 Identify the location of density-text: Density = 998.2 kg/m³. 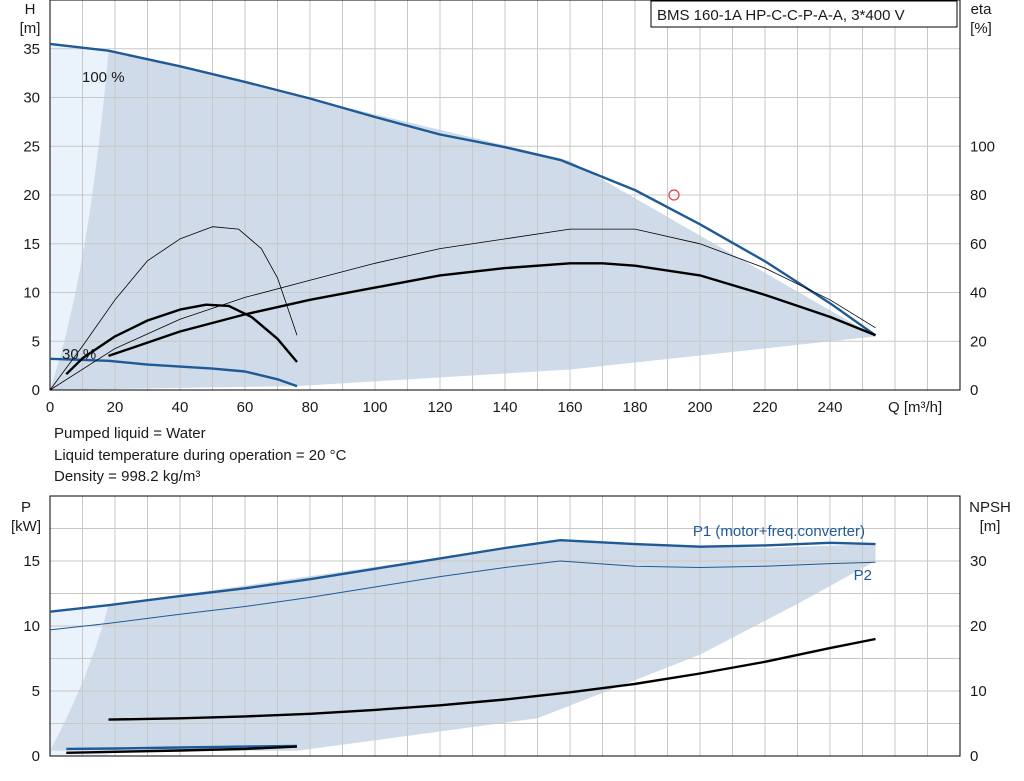
(127, 476).